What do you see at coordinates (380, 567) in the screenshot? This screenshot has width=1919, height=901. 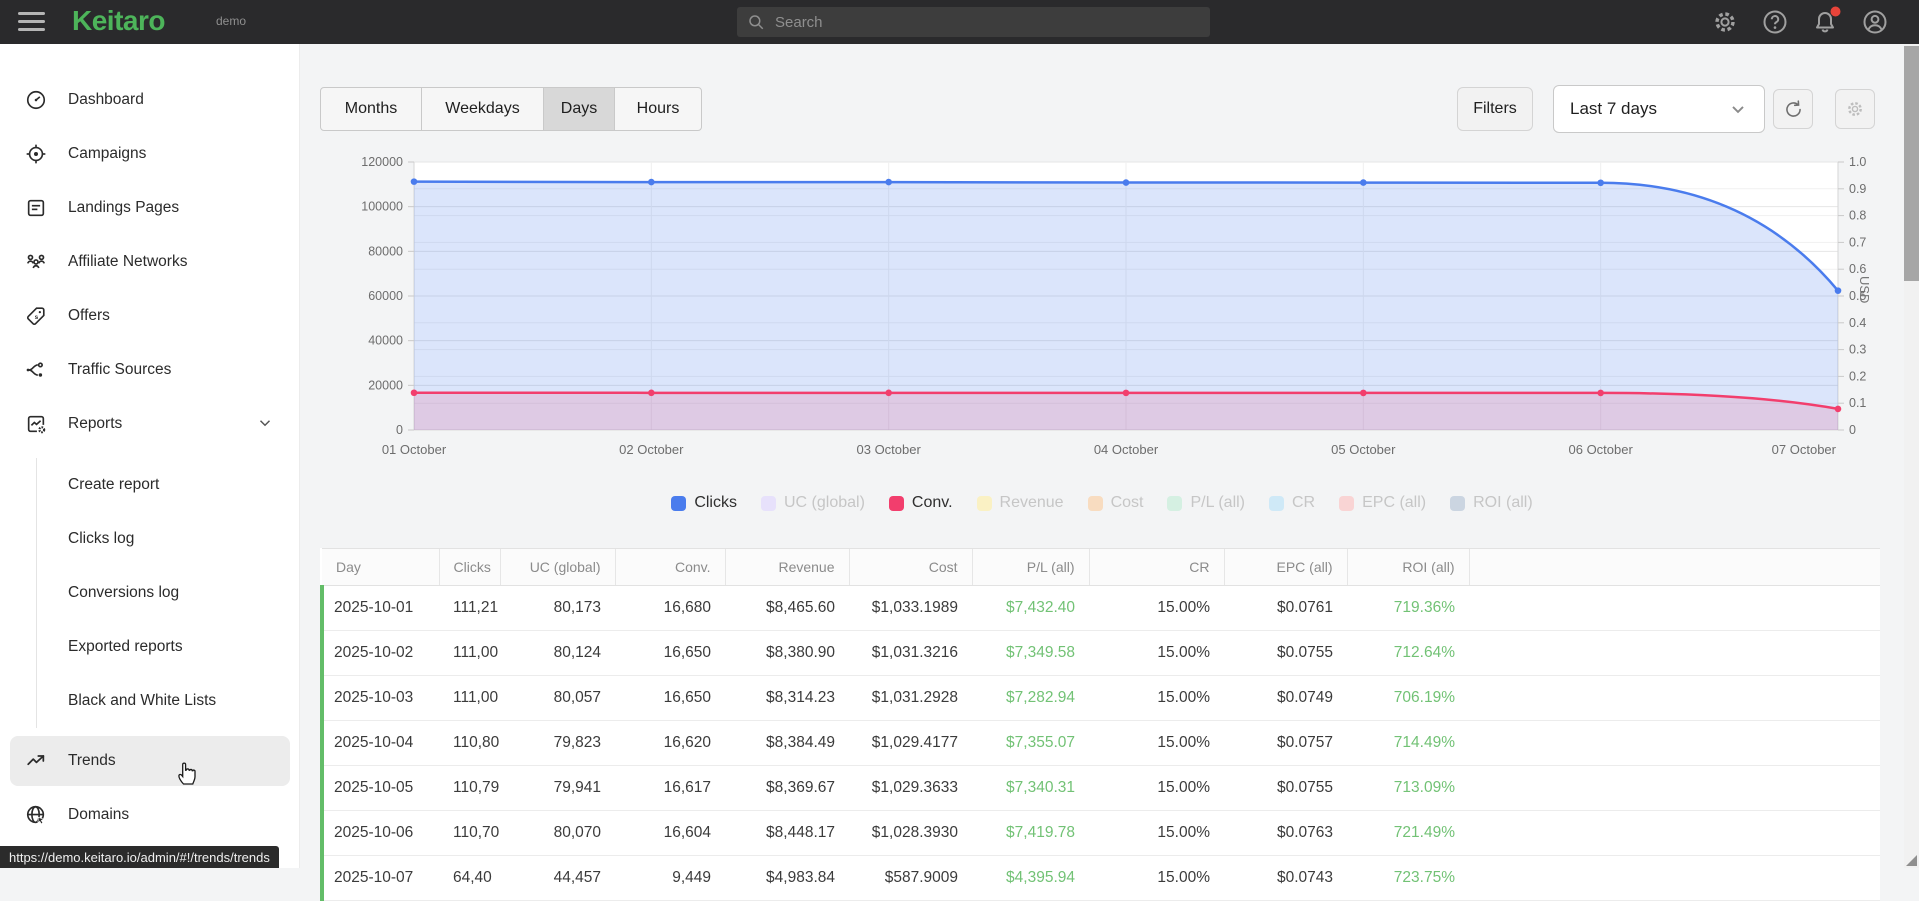 I see `col-header-day: Day` at bounding box center [380, 567].